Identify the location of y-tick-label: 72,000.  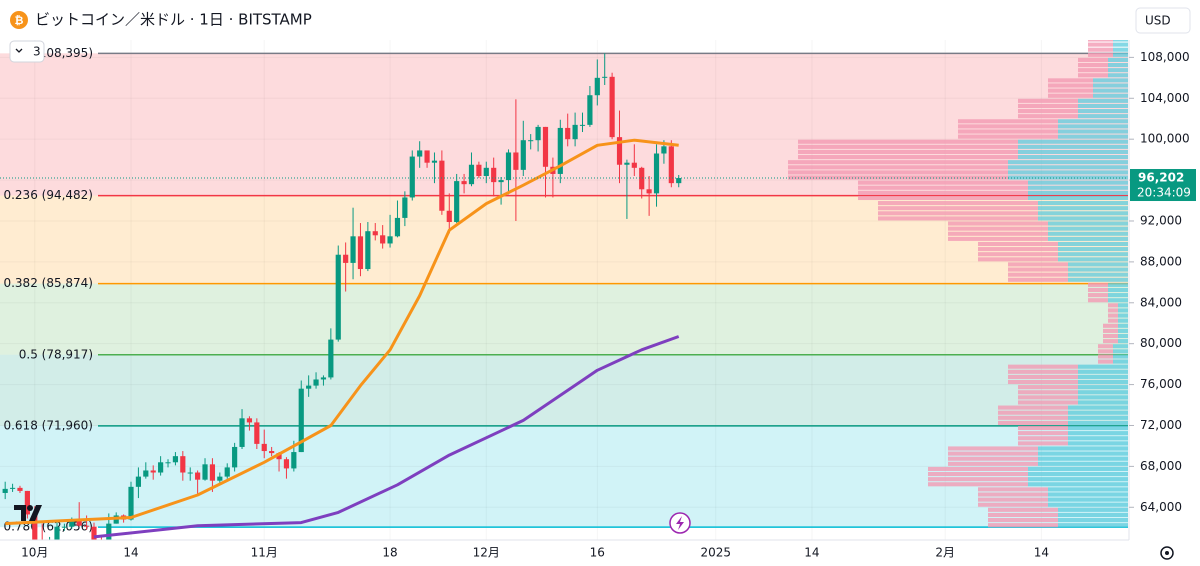
(1161, 425).